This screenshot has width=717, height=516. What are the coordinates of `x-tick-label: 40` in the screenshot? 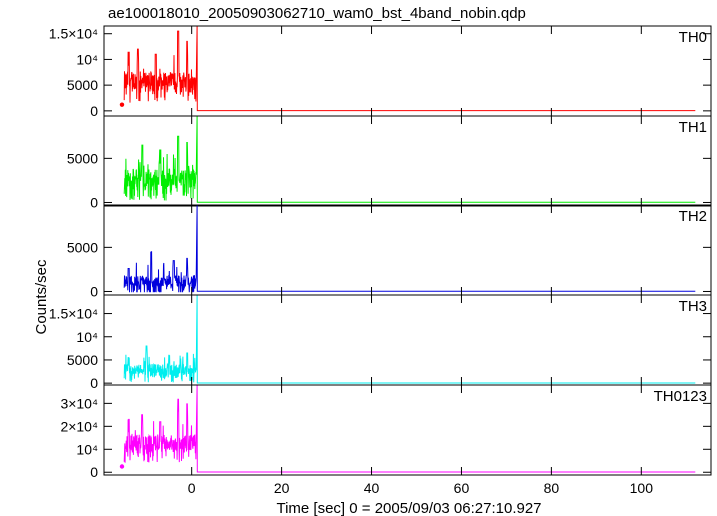 It's located at (372, 488).